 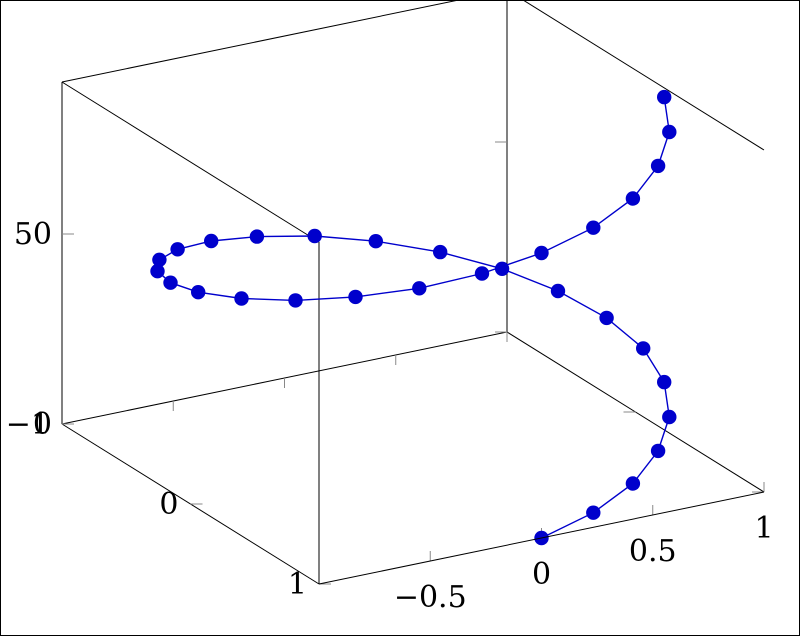 I want to click on x-tick-label: 0, so click(x=541, y=574).